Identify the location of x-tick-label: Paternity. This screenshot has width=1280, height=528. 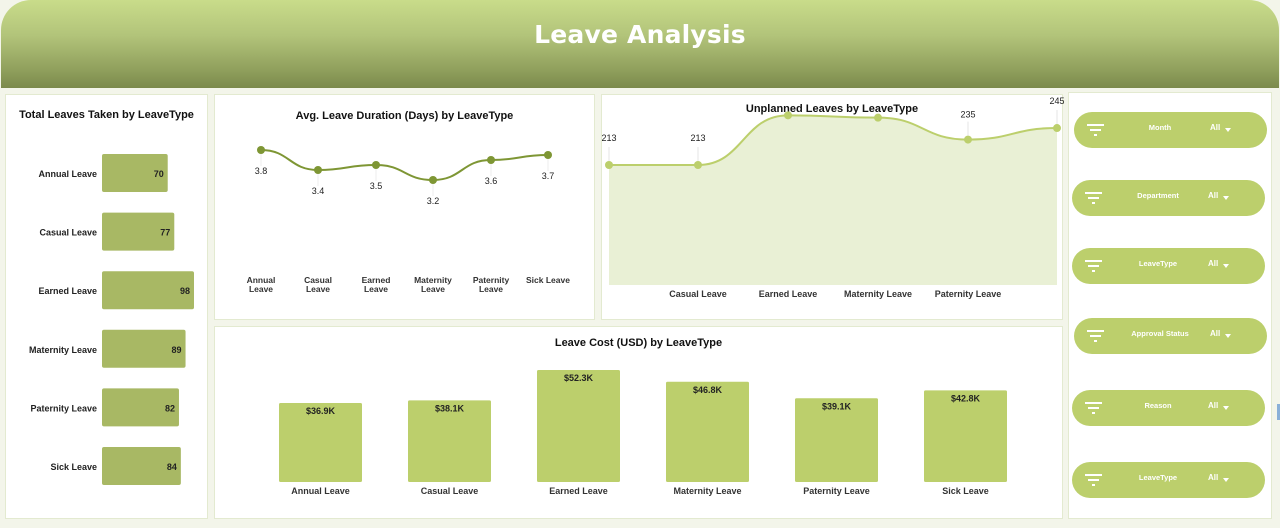
(491, 280).